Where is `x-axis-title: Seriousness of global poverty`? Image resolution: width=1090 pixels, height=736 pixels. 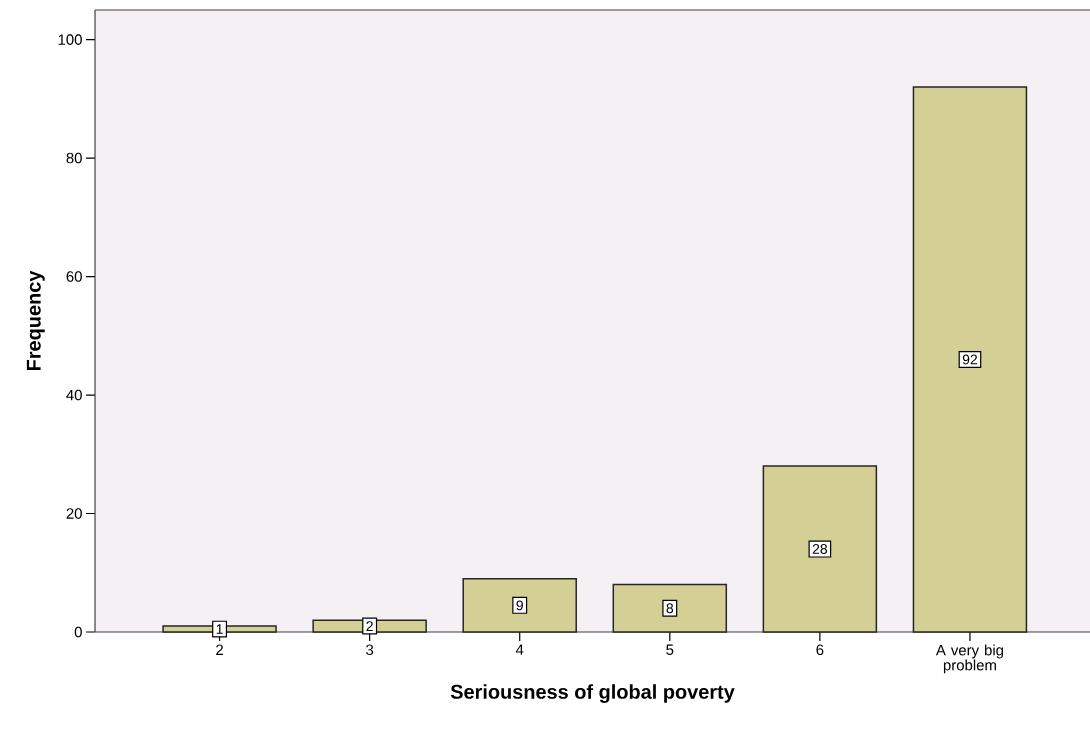 x-axis-title: Seriousness of global poverty is located at coordinates (592, 693).